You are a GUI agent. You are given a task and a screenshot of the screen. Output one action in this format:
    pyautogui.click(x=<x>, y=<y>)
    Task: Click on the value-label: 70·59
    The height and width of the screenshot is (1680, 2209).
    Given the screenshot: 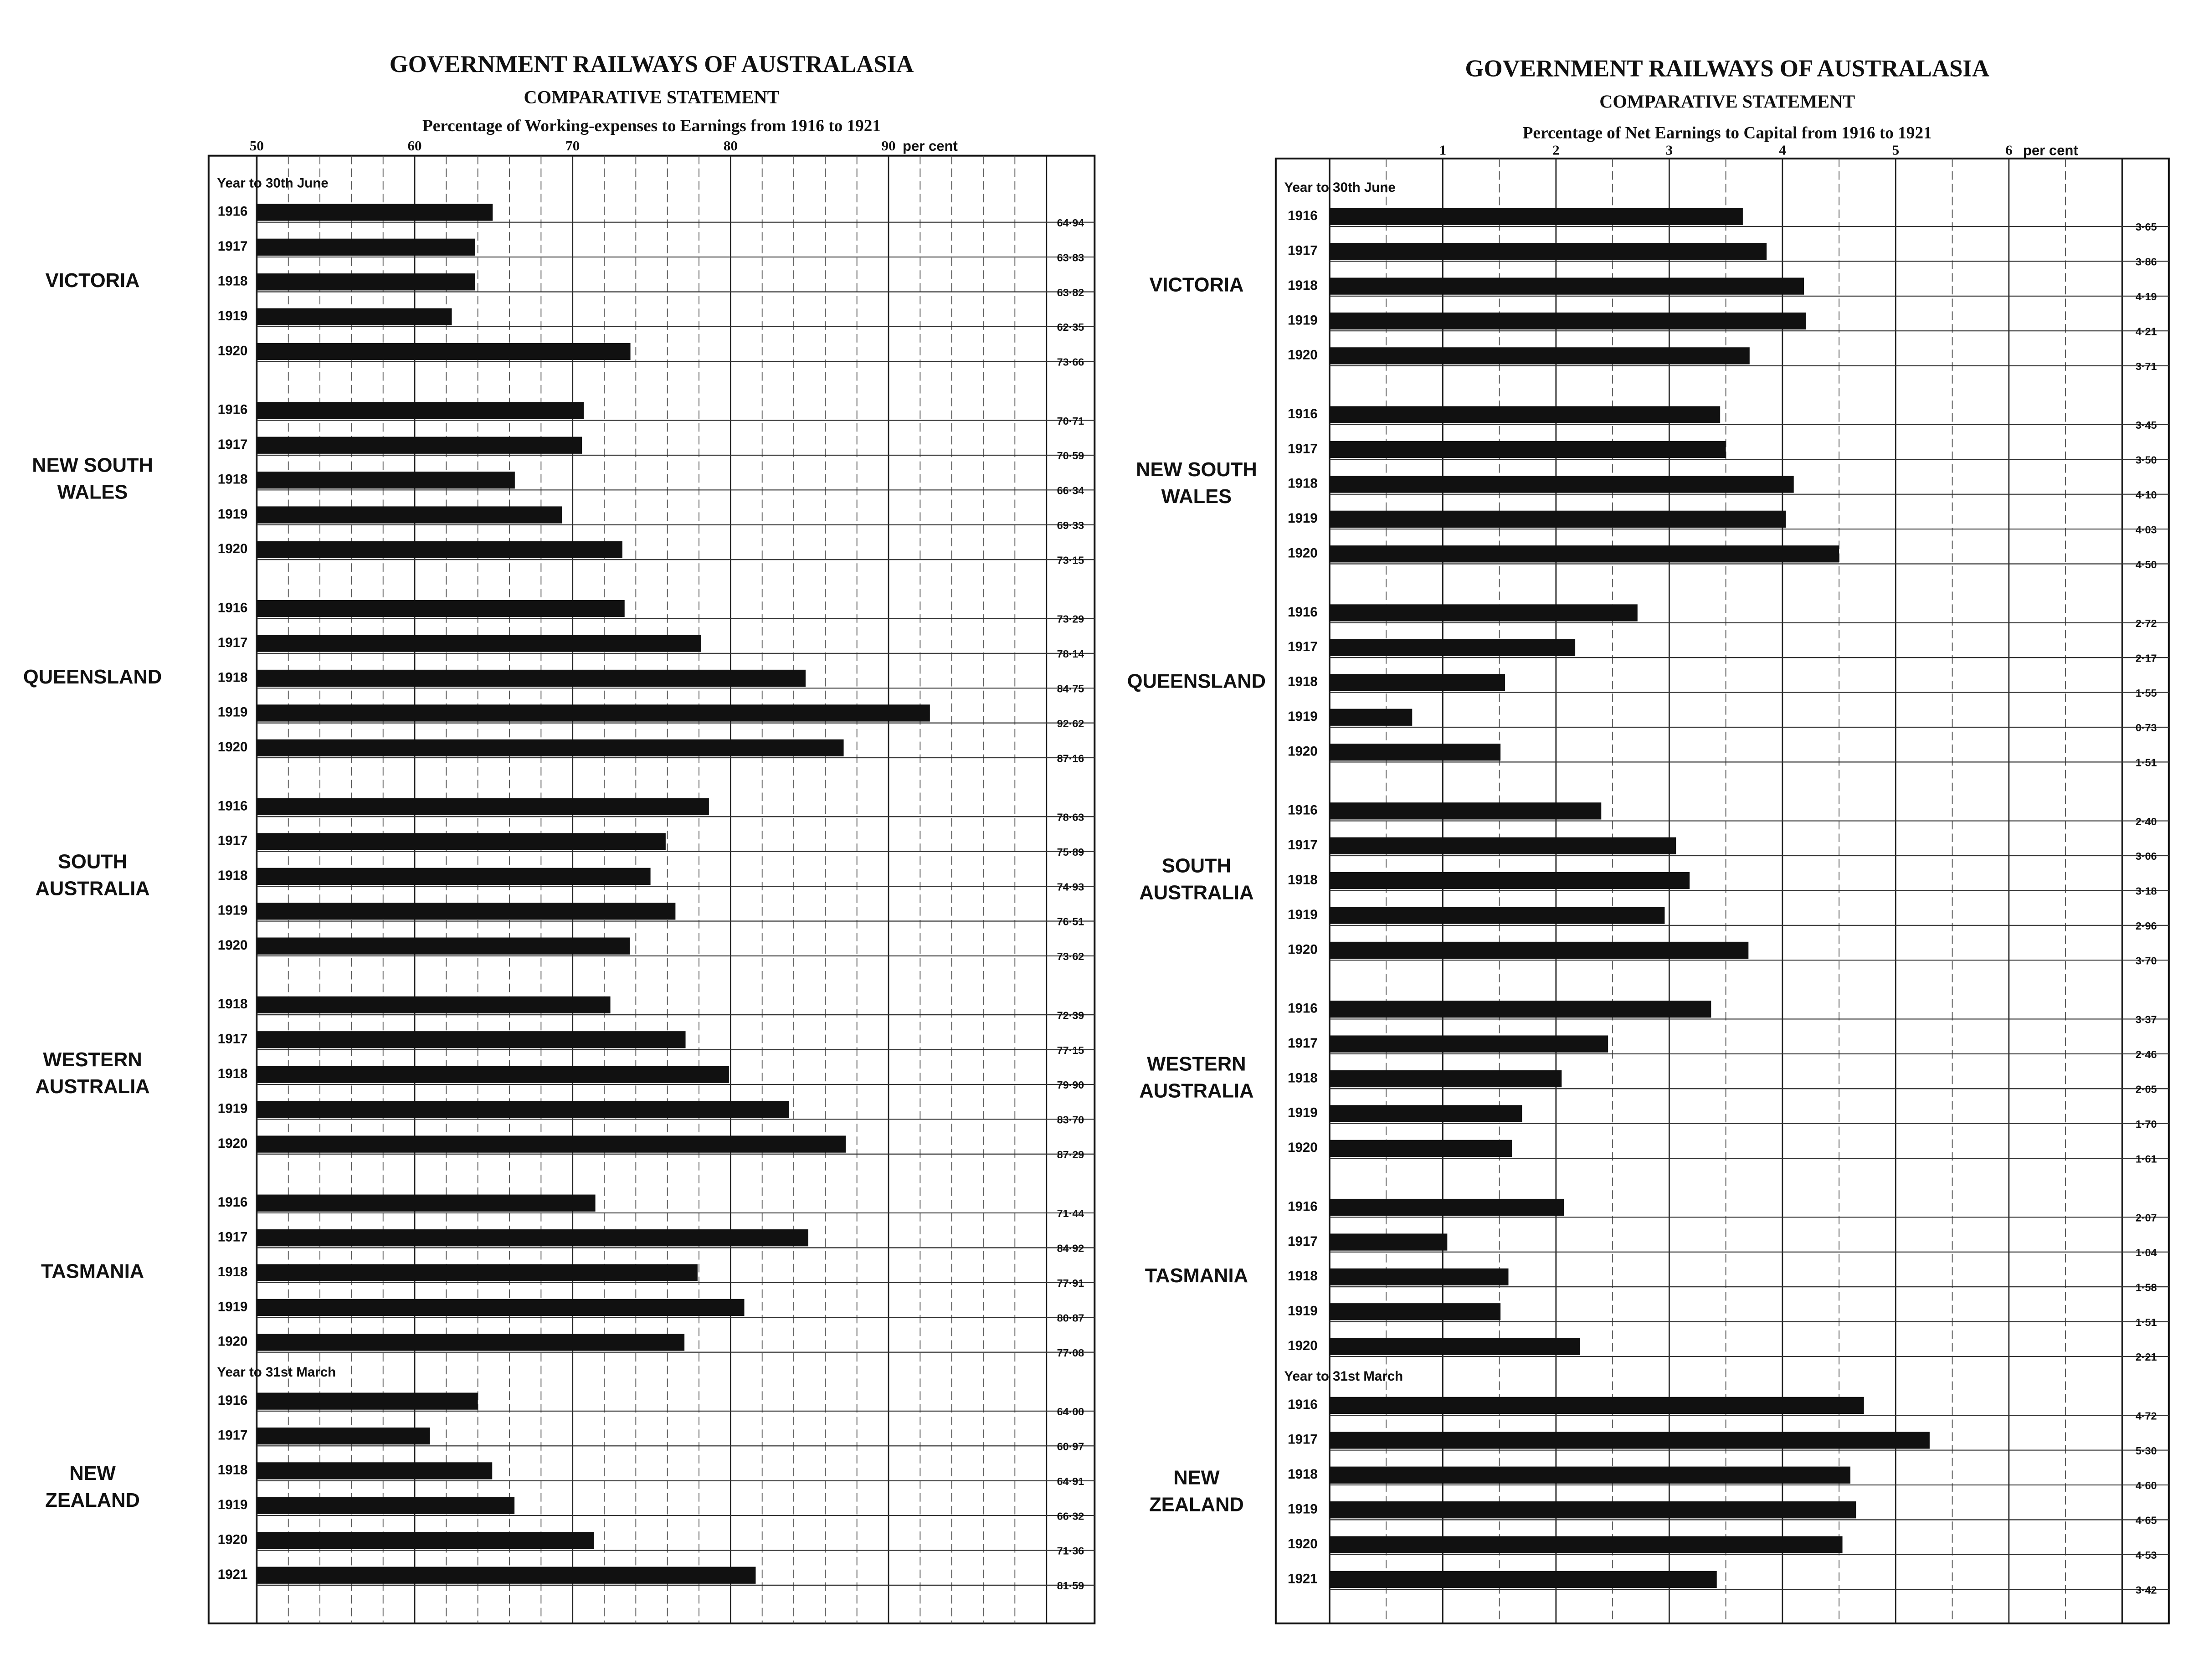 What is the action you would take?
    pyautogui.click(x=1070, y=456)
    